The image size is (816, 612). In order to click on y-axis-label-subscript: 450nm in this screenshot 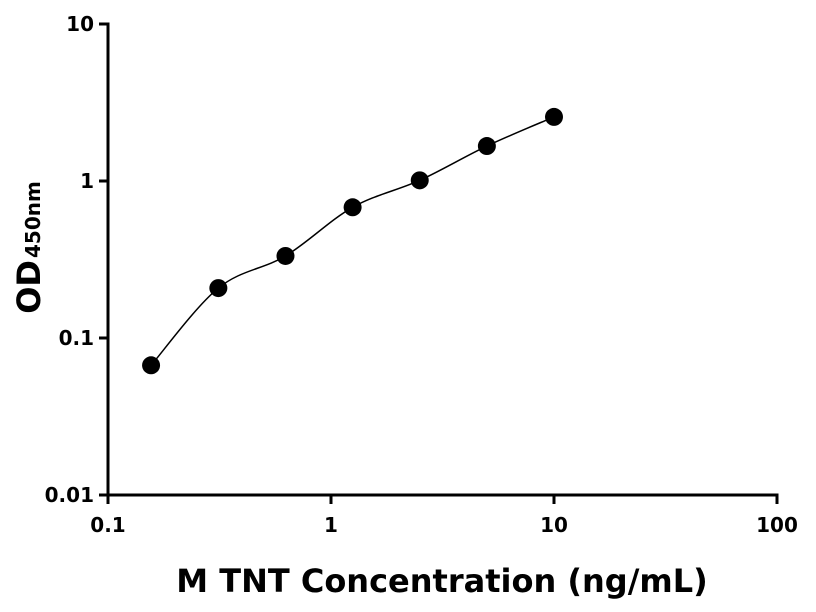, I will do `click(33, 219)`.